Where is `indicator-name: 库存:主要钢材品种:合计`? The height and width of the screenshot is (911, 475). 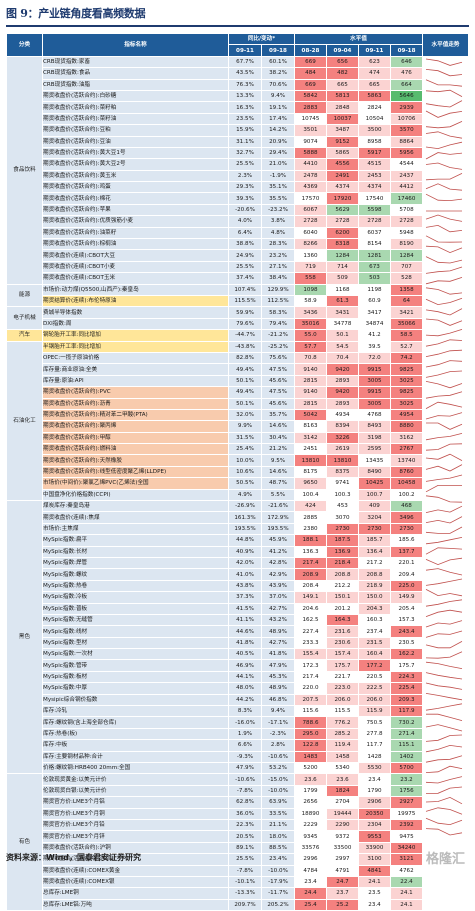
indicator-name: 库存:主要钢材品种:合计 is located at coordinates (135, 757).